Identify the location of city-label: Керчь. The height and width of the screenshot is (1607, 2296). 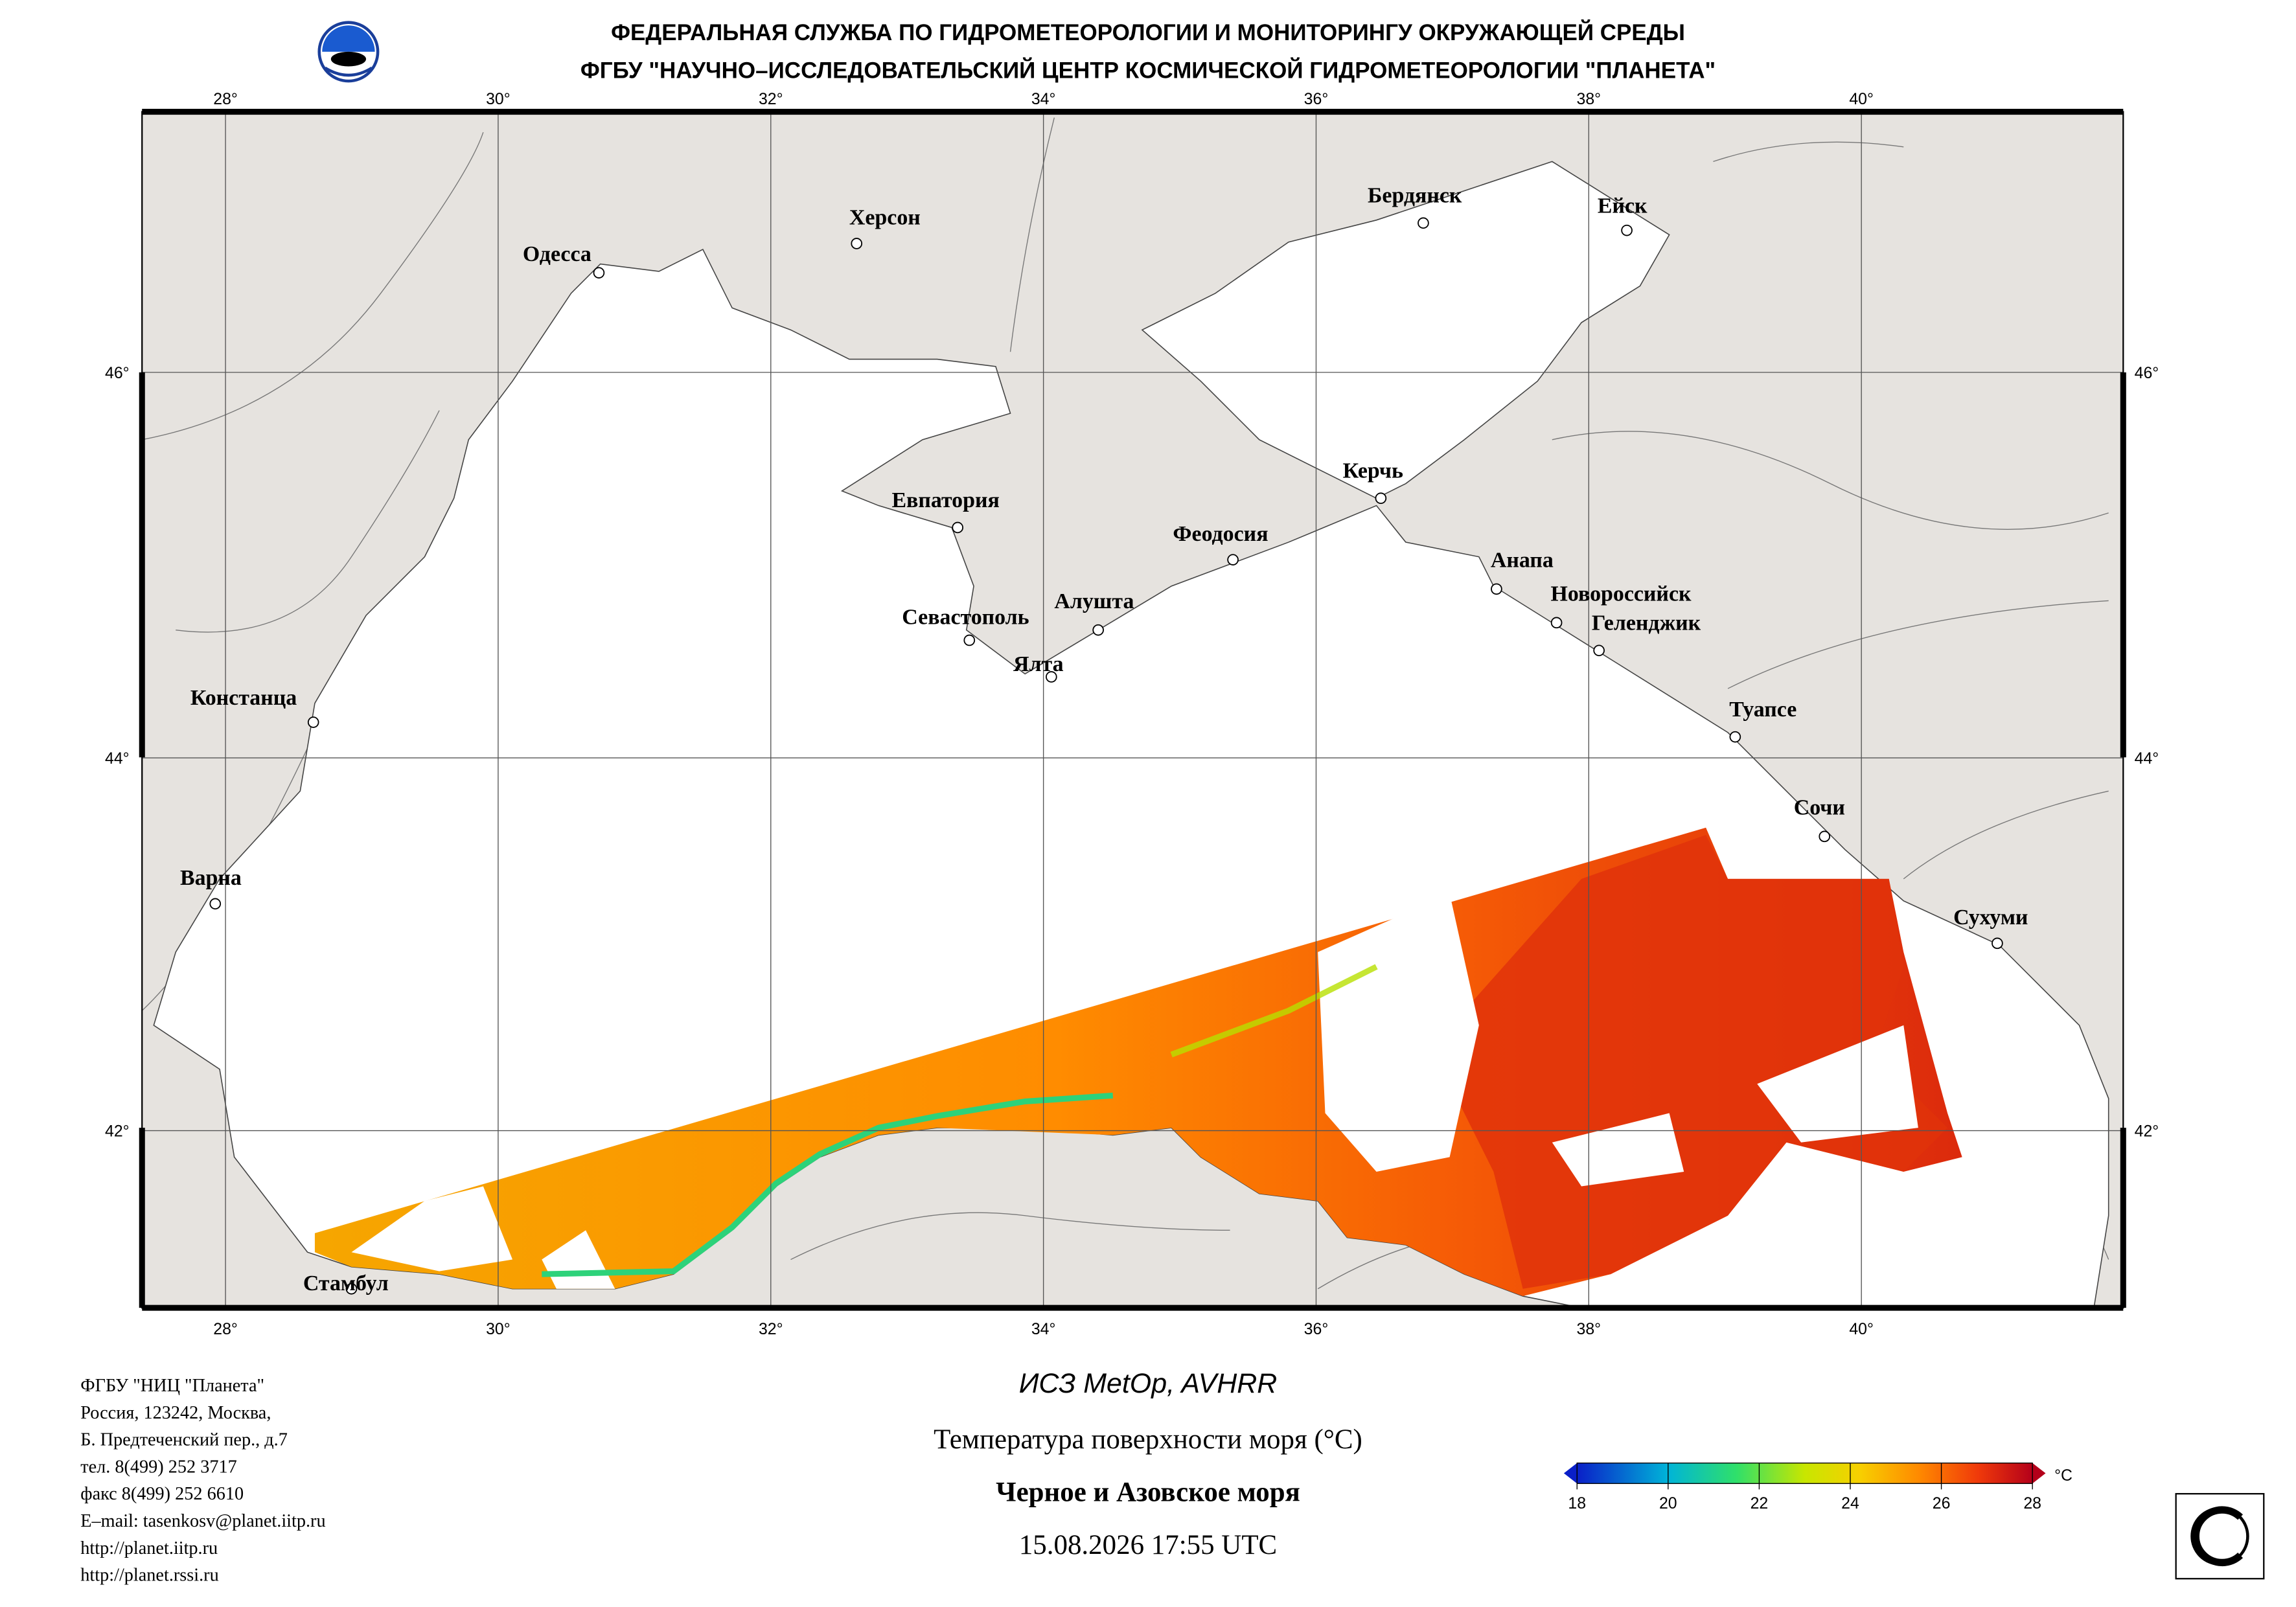
(1373, 471).